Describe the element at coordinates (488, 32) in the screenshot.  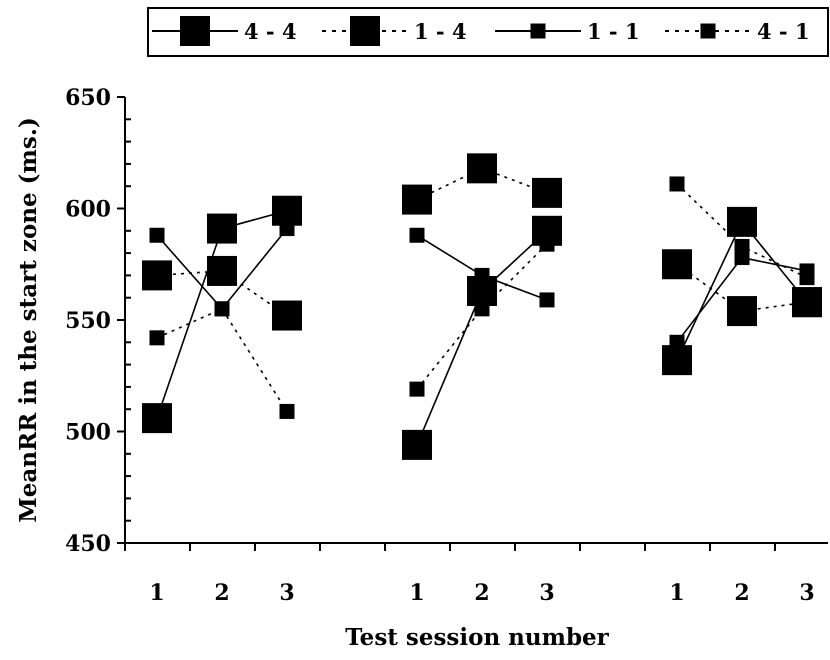
I see `legend: 4 - 4 1 - 4 1 - 1 4 - 1` at that location.